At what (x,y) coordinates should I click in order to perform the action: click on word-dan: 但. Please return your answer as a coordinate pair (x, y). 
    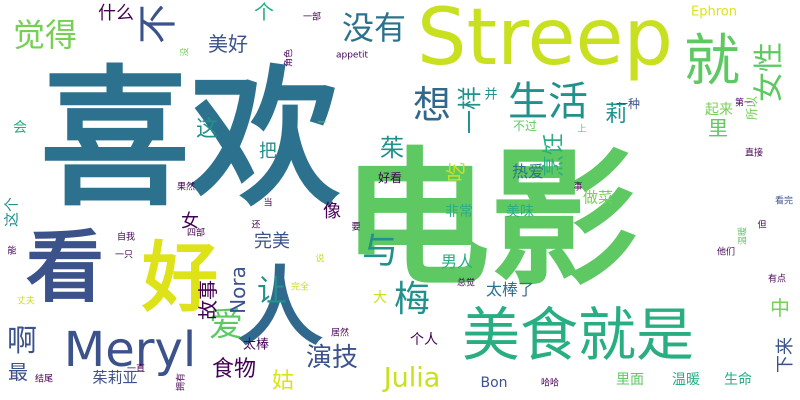
    Looking at the image, I should click on (762, 225).